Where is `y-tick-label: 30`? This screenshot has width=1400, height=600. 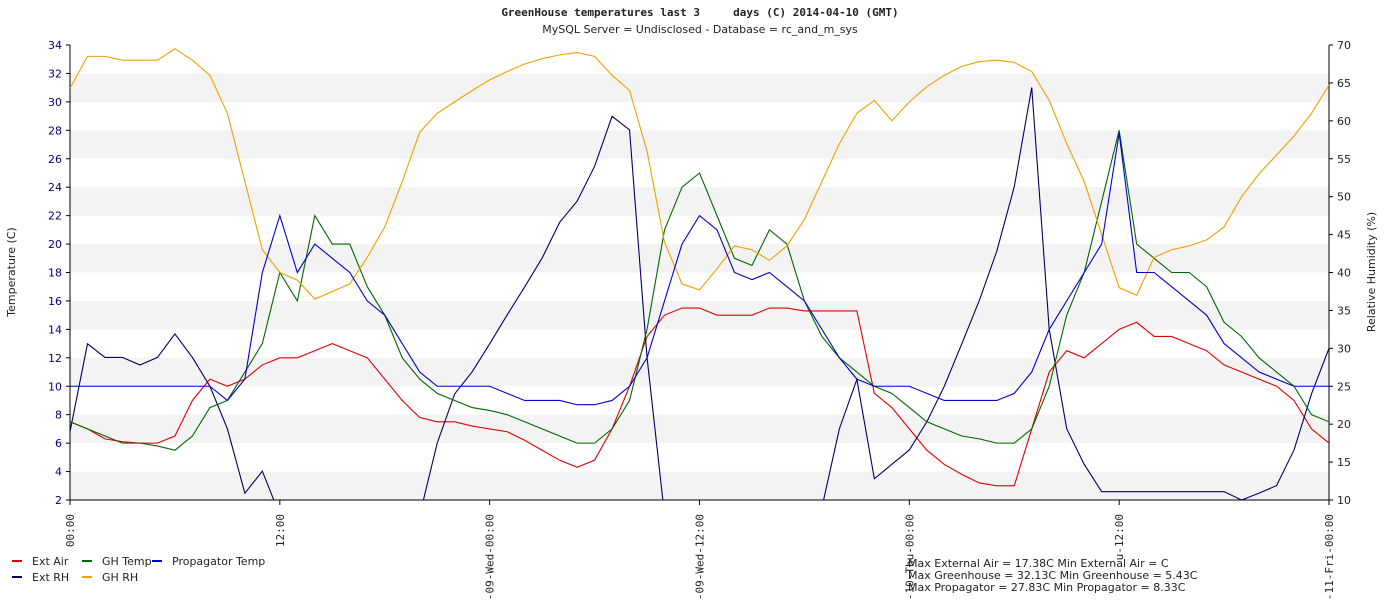
y-tick-label: 30 is located at coordinates (55, 102).